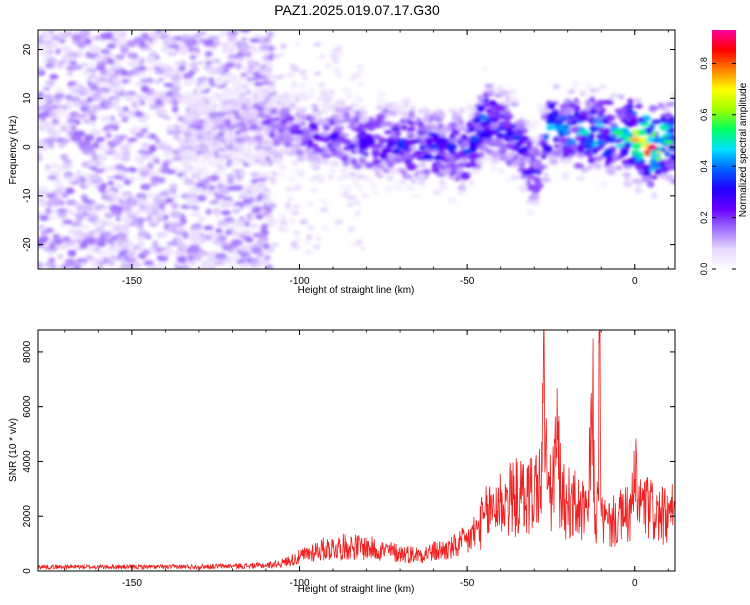 The width and height of the screenshot is (750, 605). What do you see at coordinates (27, 571) in the screenshot?
I see `snr-y-tick-label: 0` at bounding box center [27, 571].